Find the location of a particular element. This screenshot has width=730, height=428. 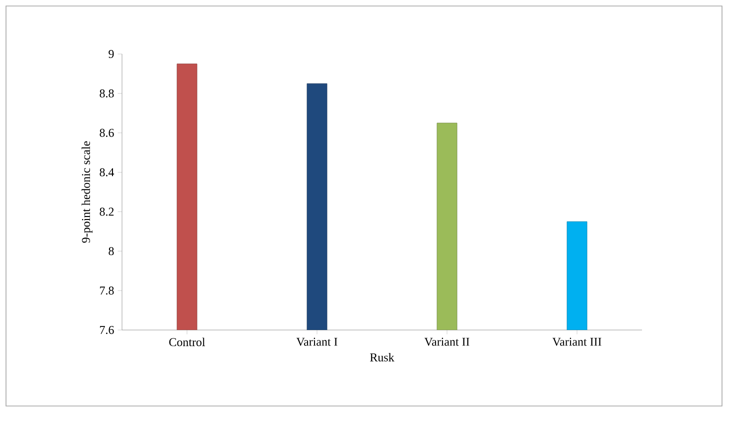

y-tick-label: 8.8 is located at coordinates (107, 93).